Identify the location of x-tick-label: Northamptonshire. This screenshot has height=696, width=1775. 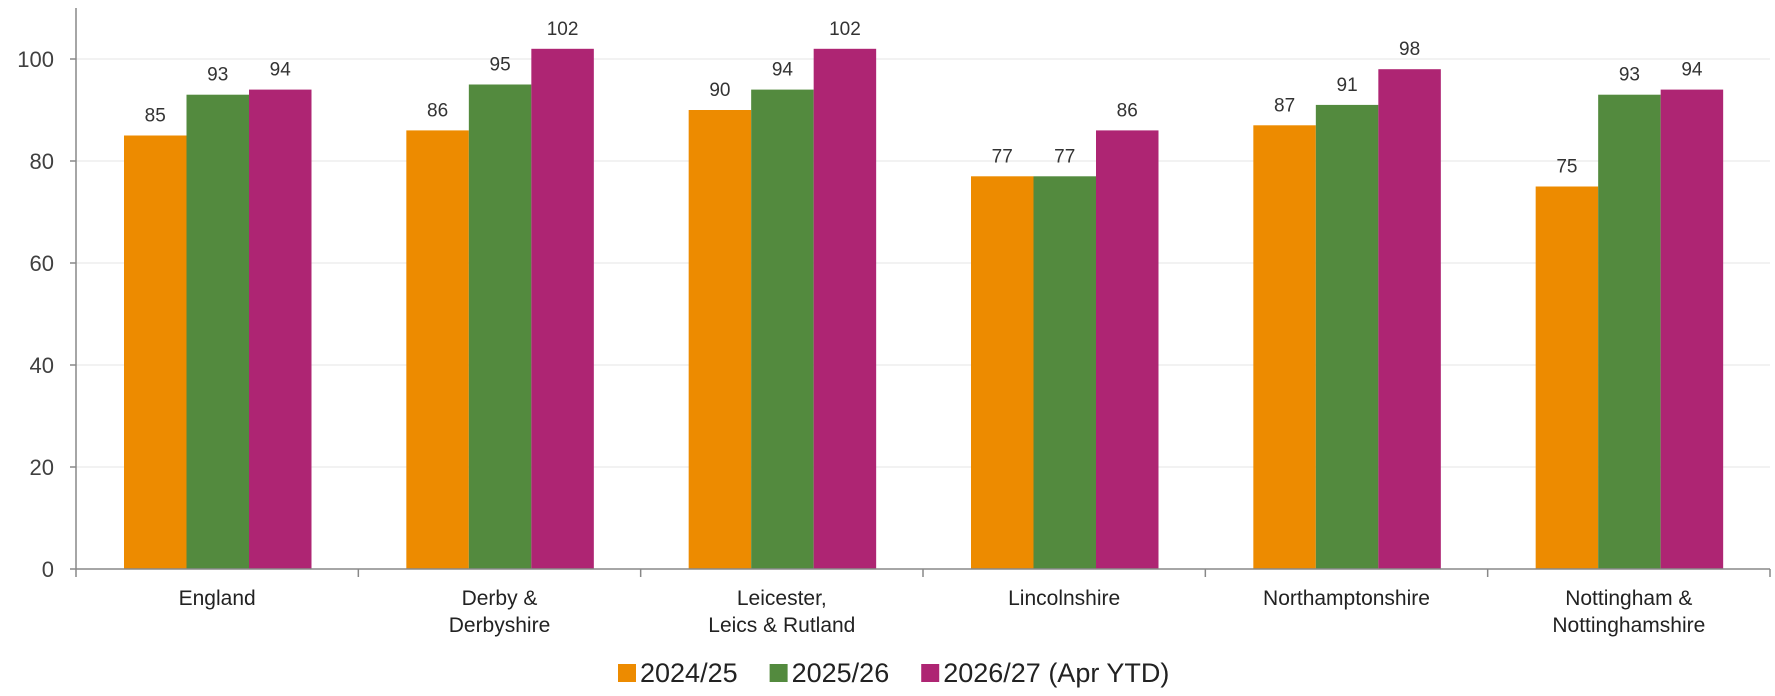
(1346, 598).